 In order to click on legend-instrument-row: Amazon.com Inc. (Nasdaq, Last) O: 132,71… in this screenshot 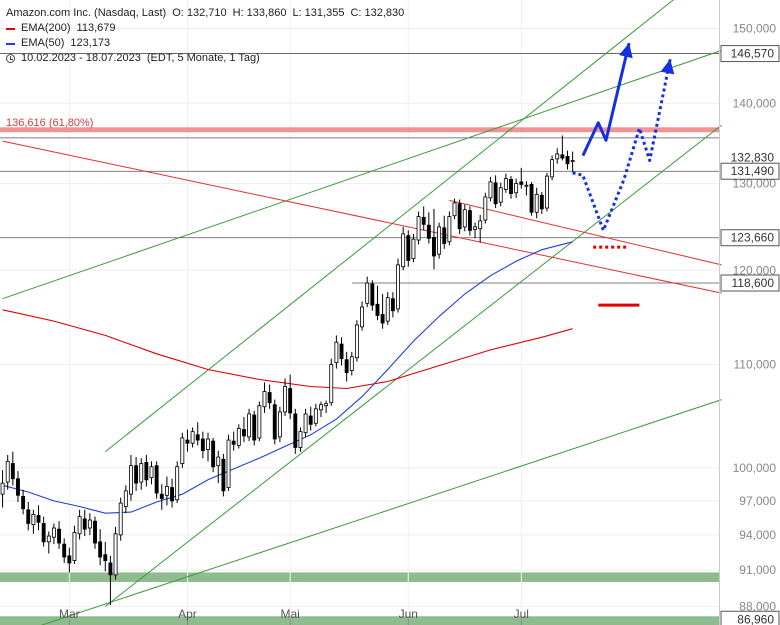, I will do `click(208, 13)`.